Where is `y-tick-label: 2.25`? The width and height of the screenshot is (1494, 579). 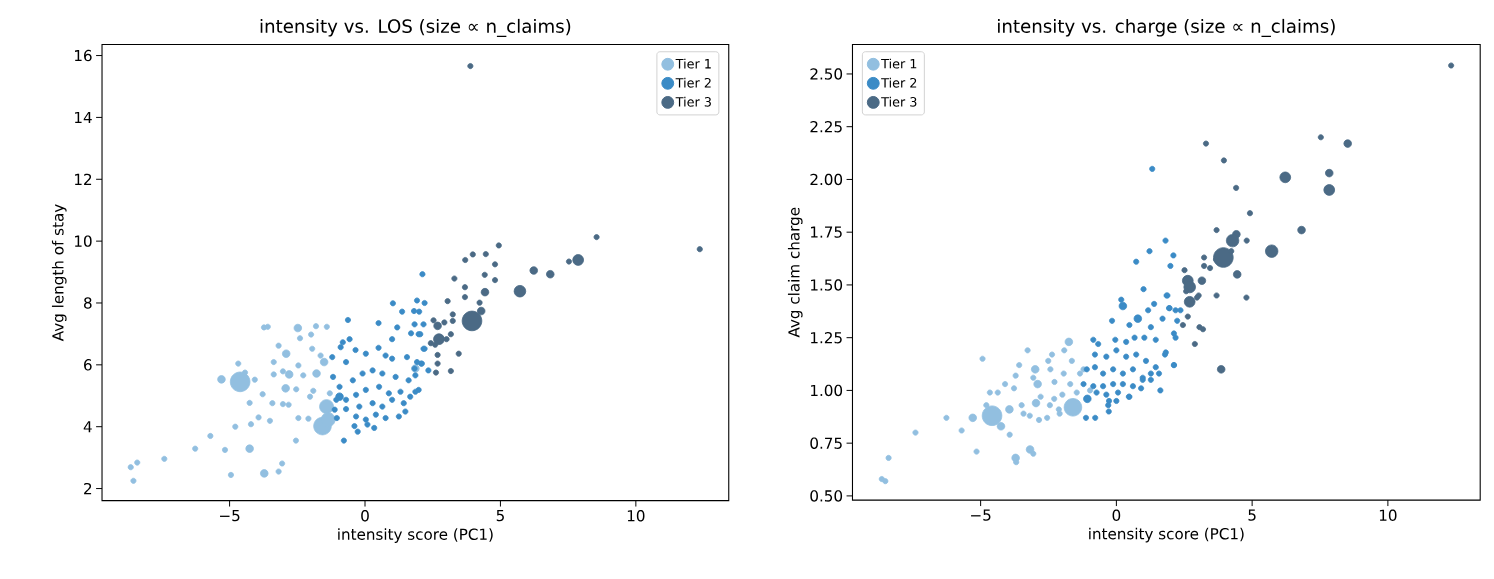
y-tick-label: 2.25 is located at coordinates (826, 127).